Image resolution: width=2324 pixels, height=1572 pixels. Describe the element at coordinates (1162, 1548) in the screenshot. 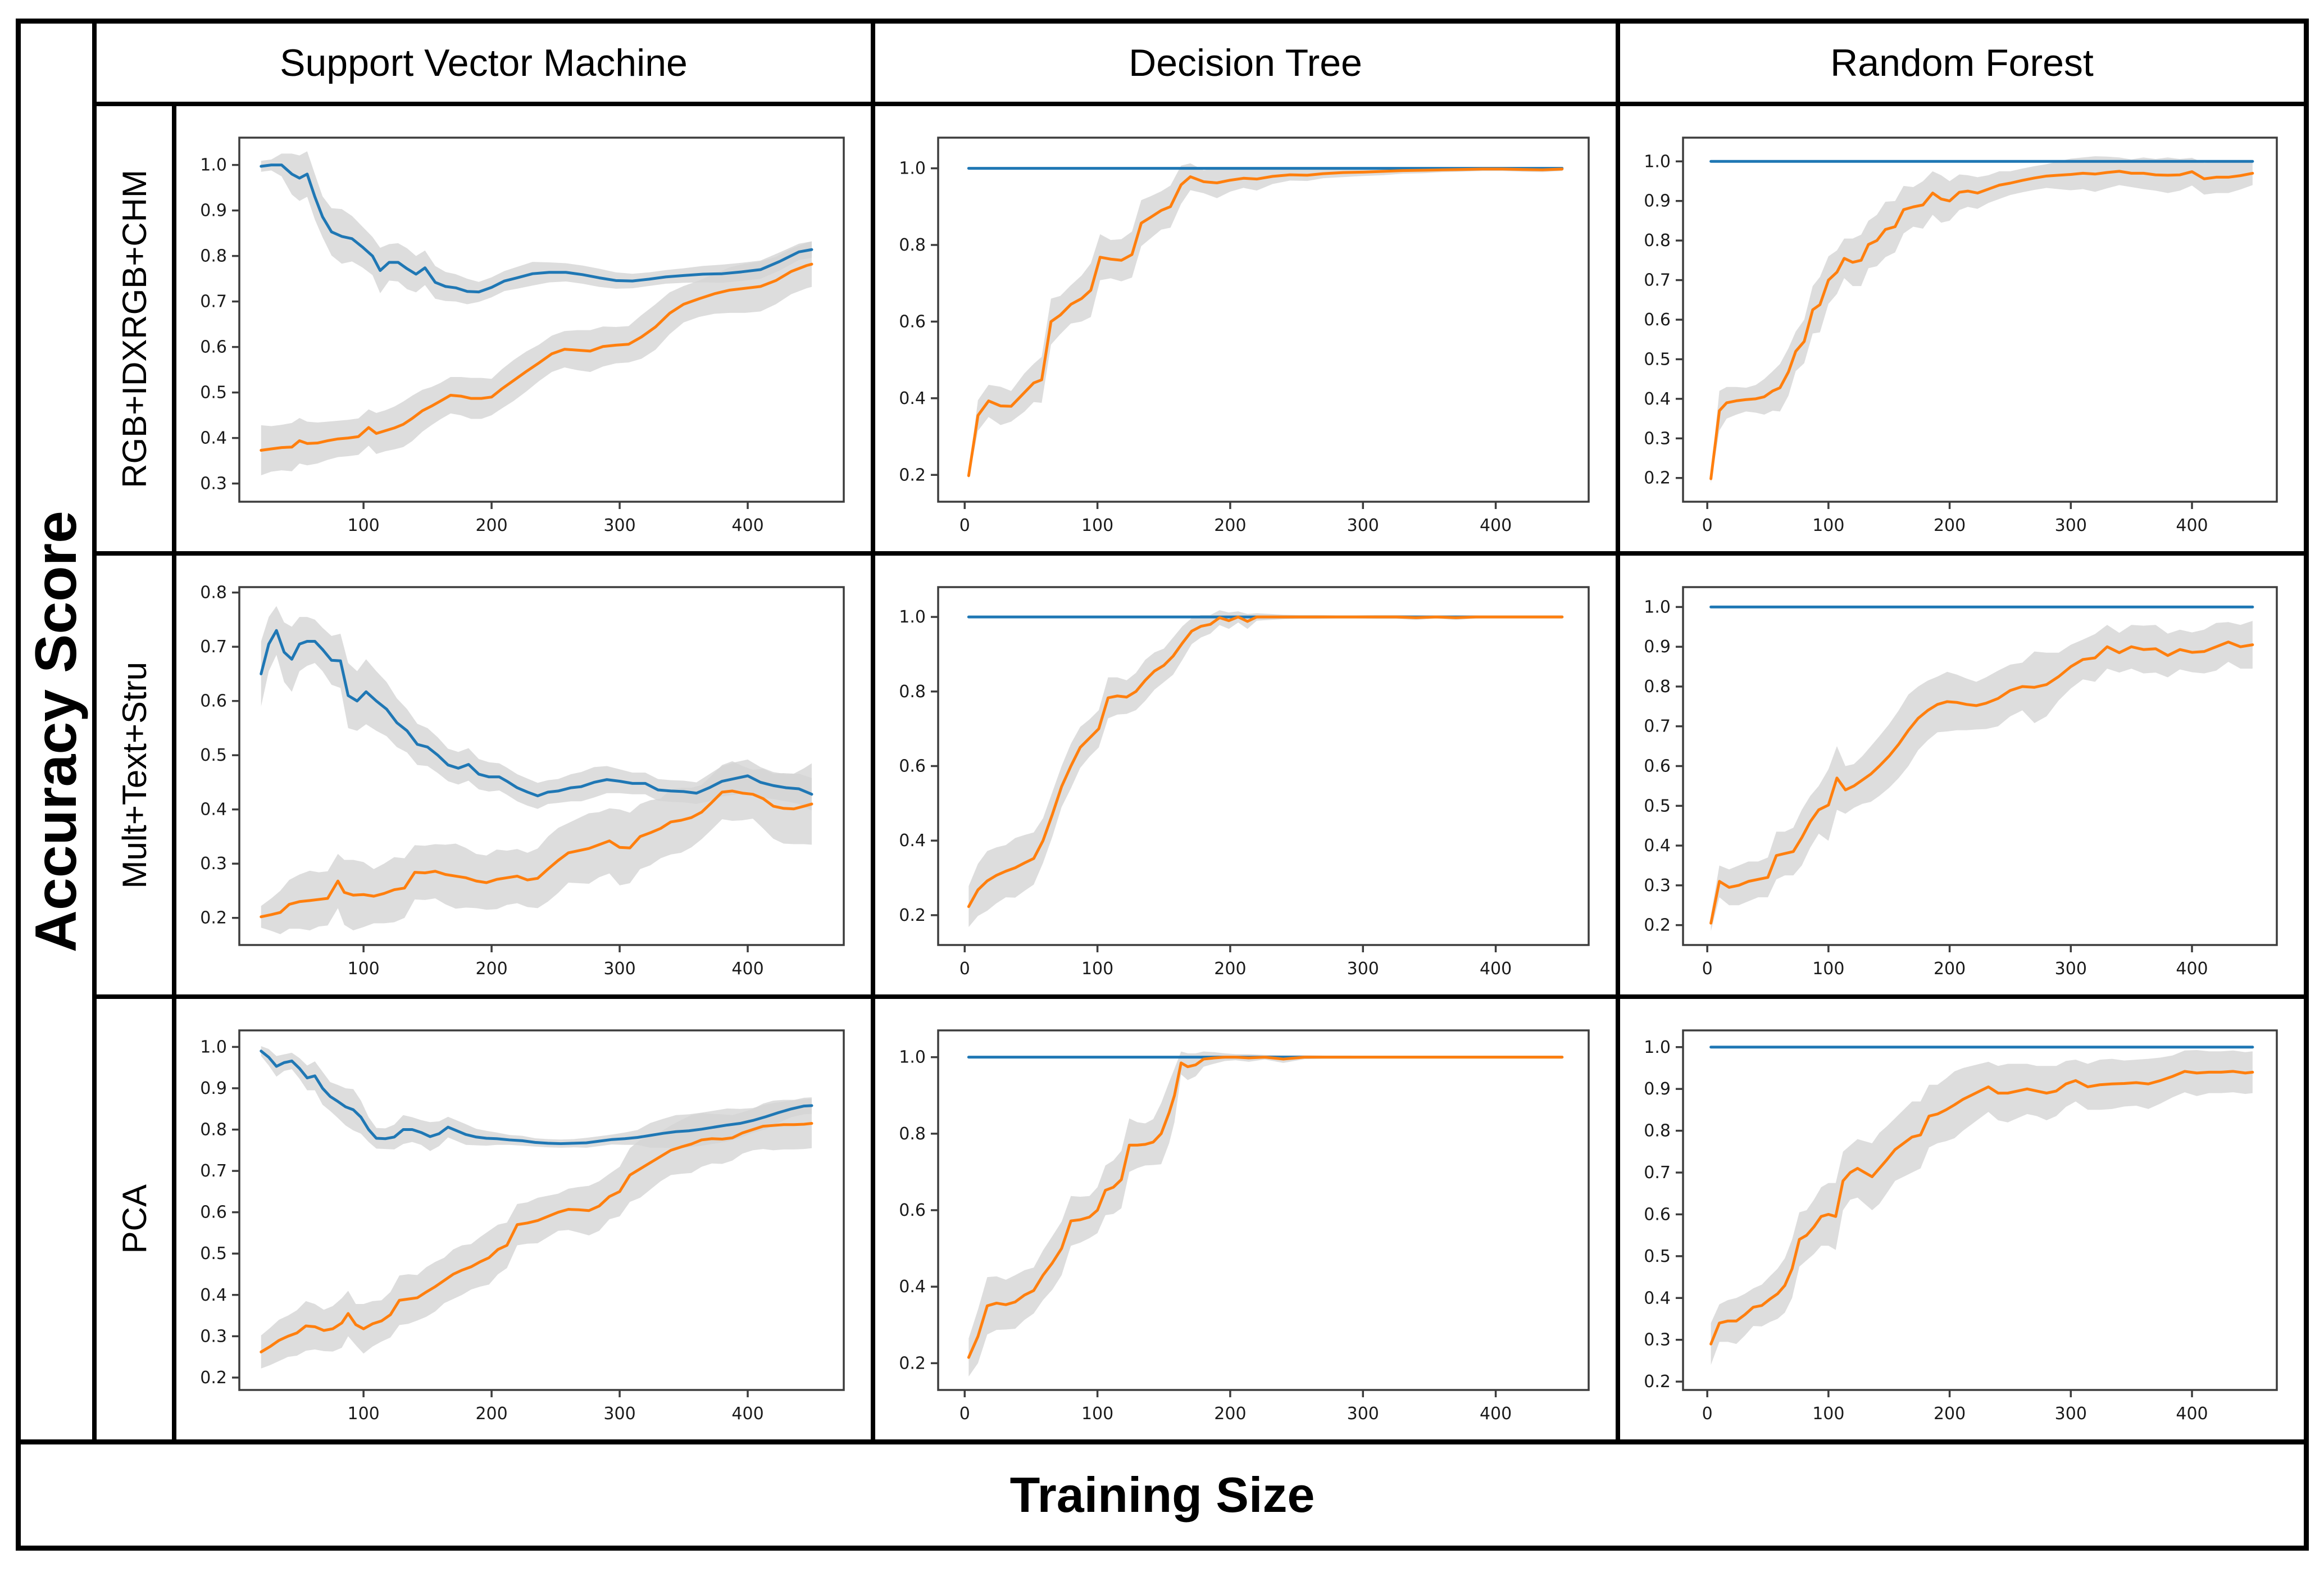

I see `outer-border-bottom` at that location.